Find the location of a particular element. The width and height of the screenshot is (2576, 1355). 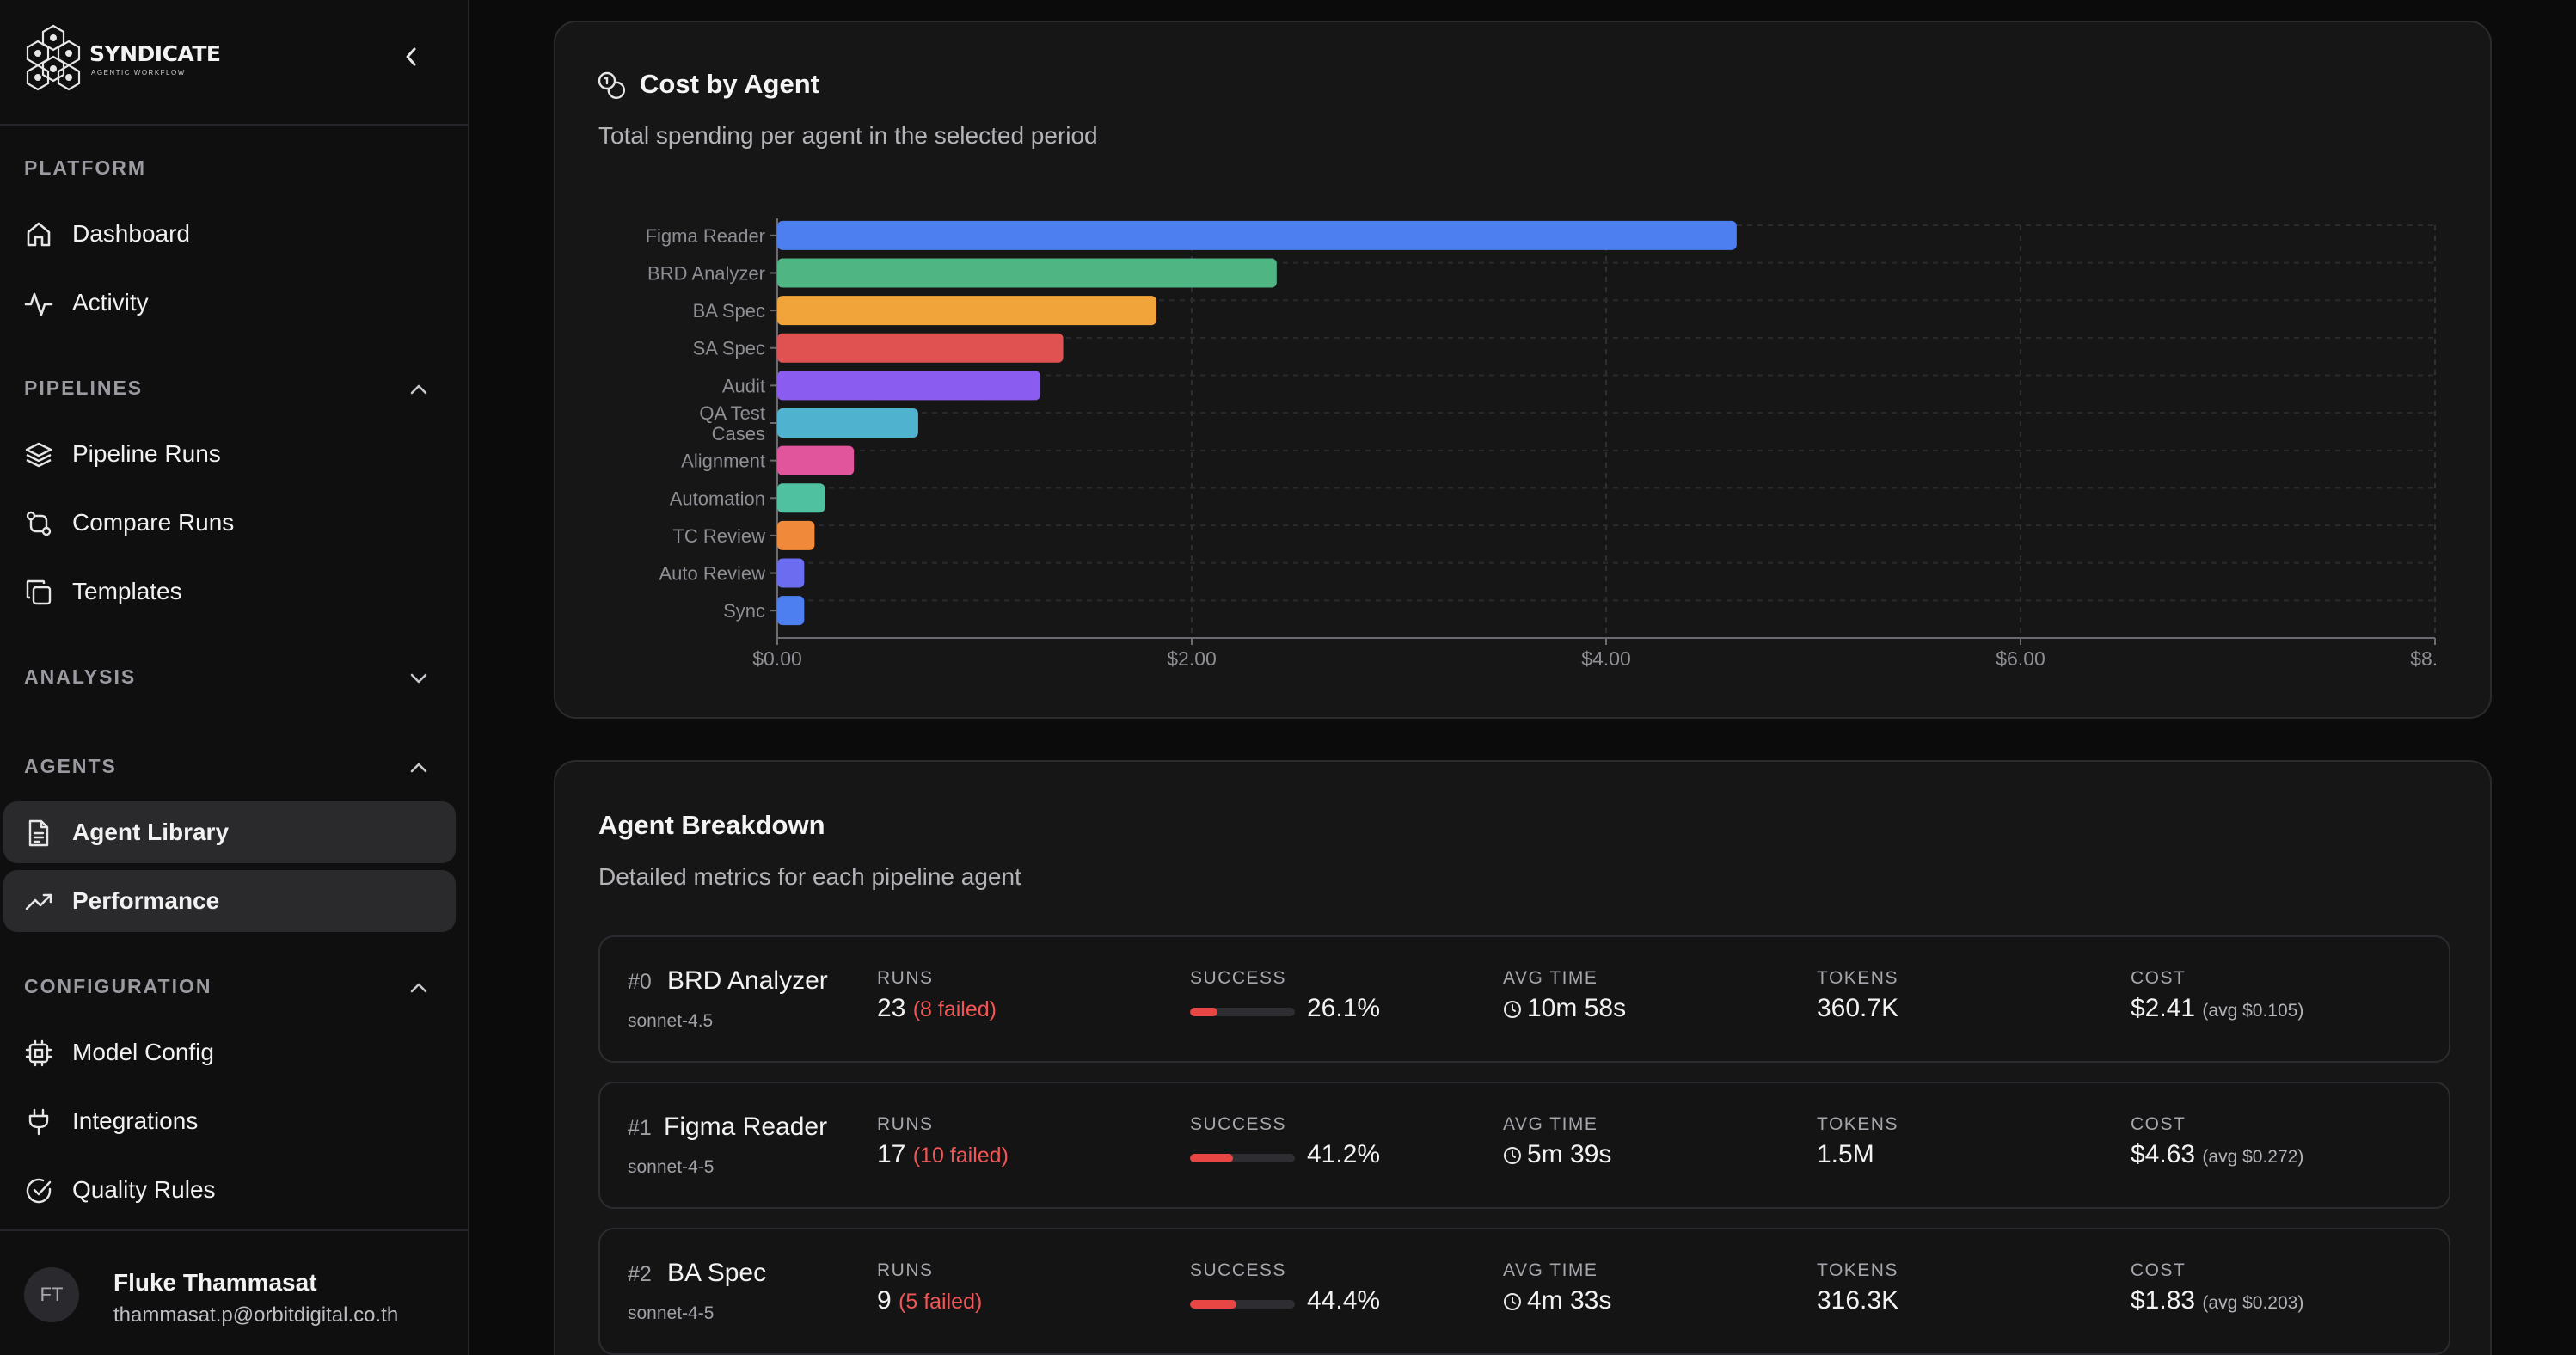

collapse-sidebar-button is located at coordinates (411, 56).